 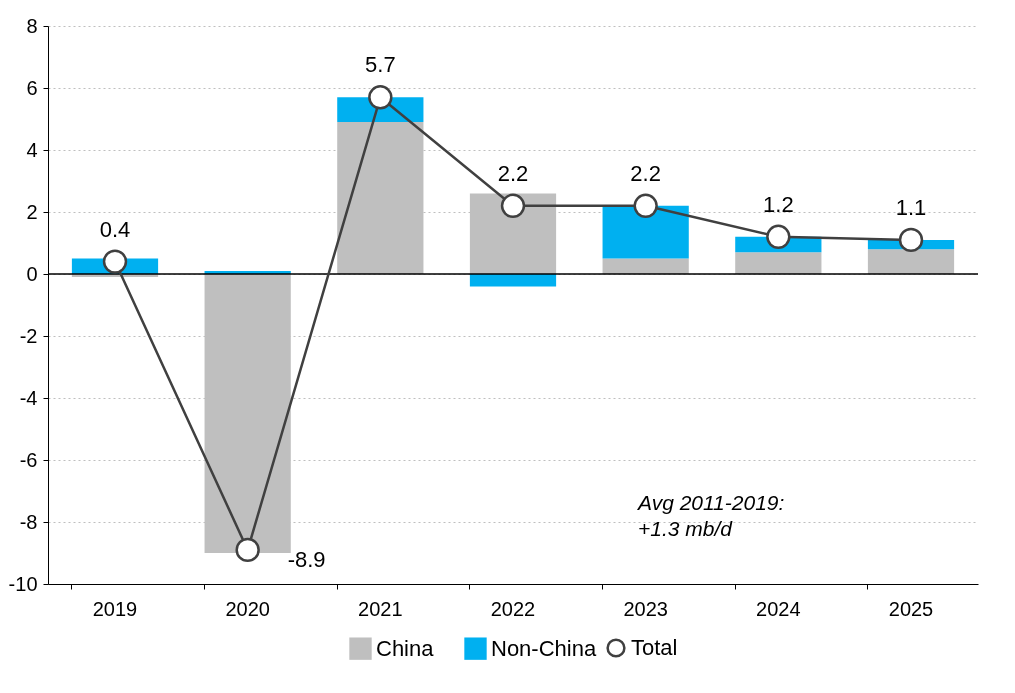 What do you see at coordinates (513, 608) in the screenshot?
I see `x-tick-label: 2022` at bounding box center [513, 608].